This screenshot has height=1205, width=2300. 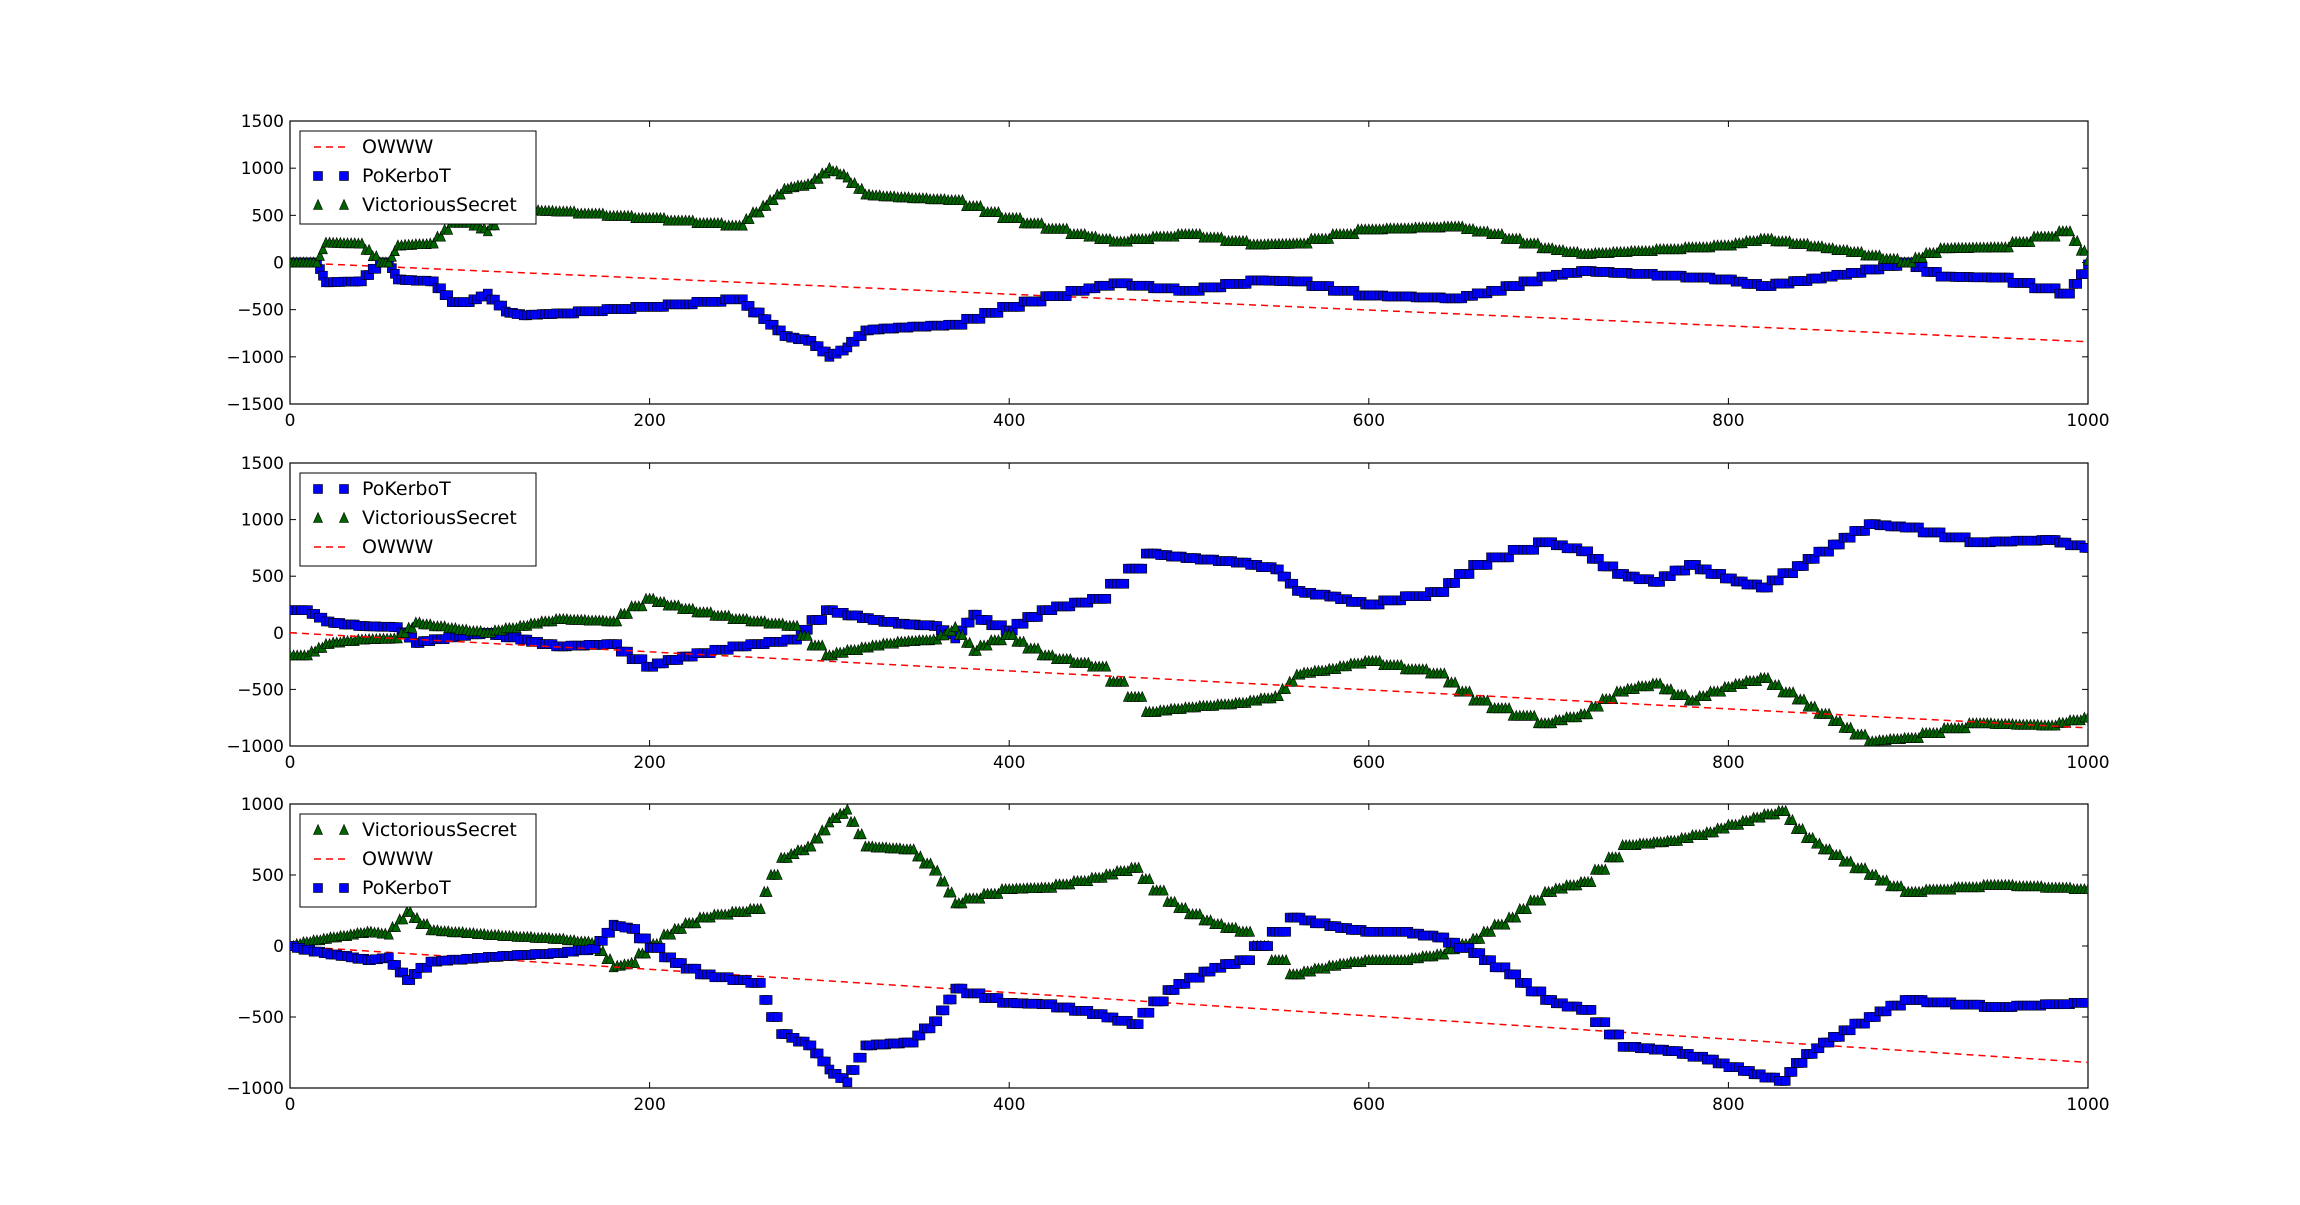 I want to click on y-tick-label: 500, so click(x=268, y=216).